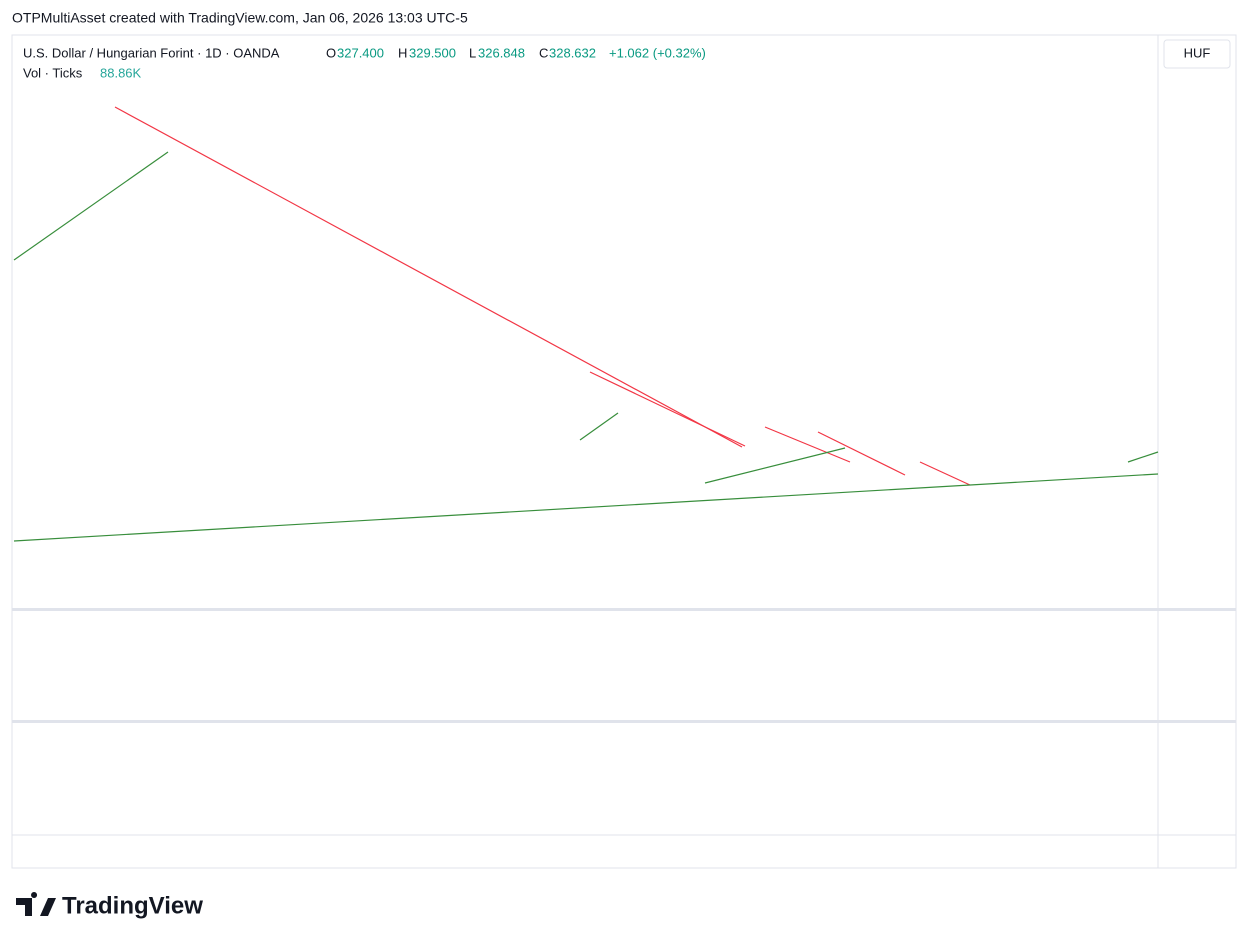 The width and height of the screenshot is (1248, 944). Describe the element at coordinates (331, 52) in the screenshot. I see `ohlc-key: O` at that location.